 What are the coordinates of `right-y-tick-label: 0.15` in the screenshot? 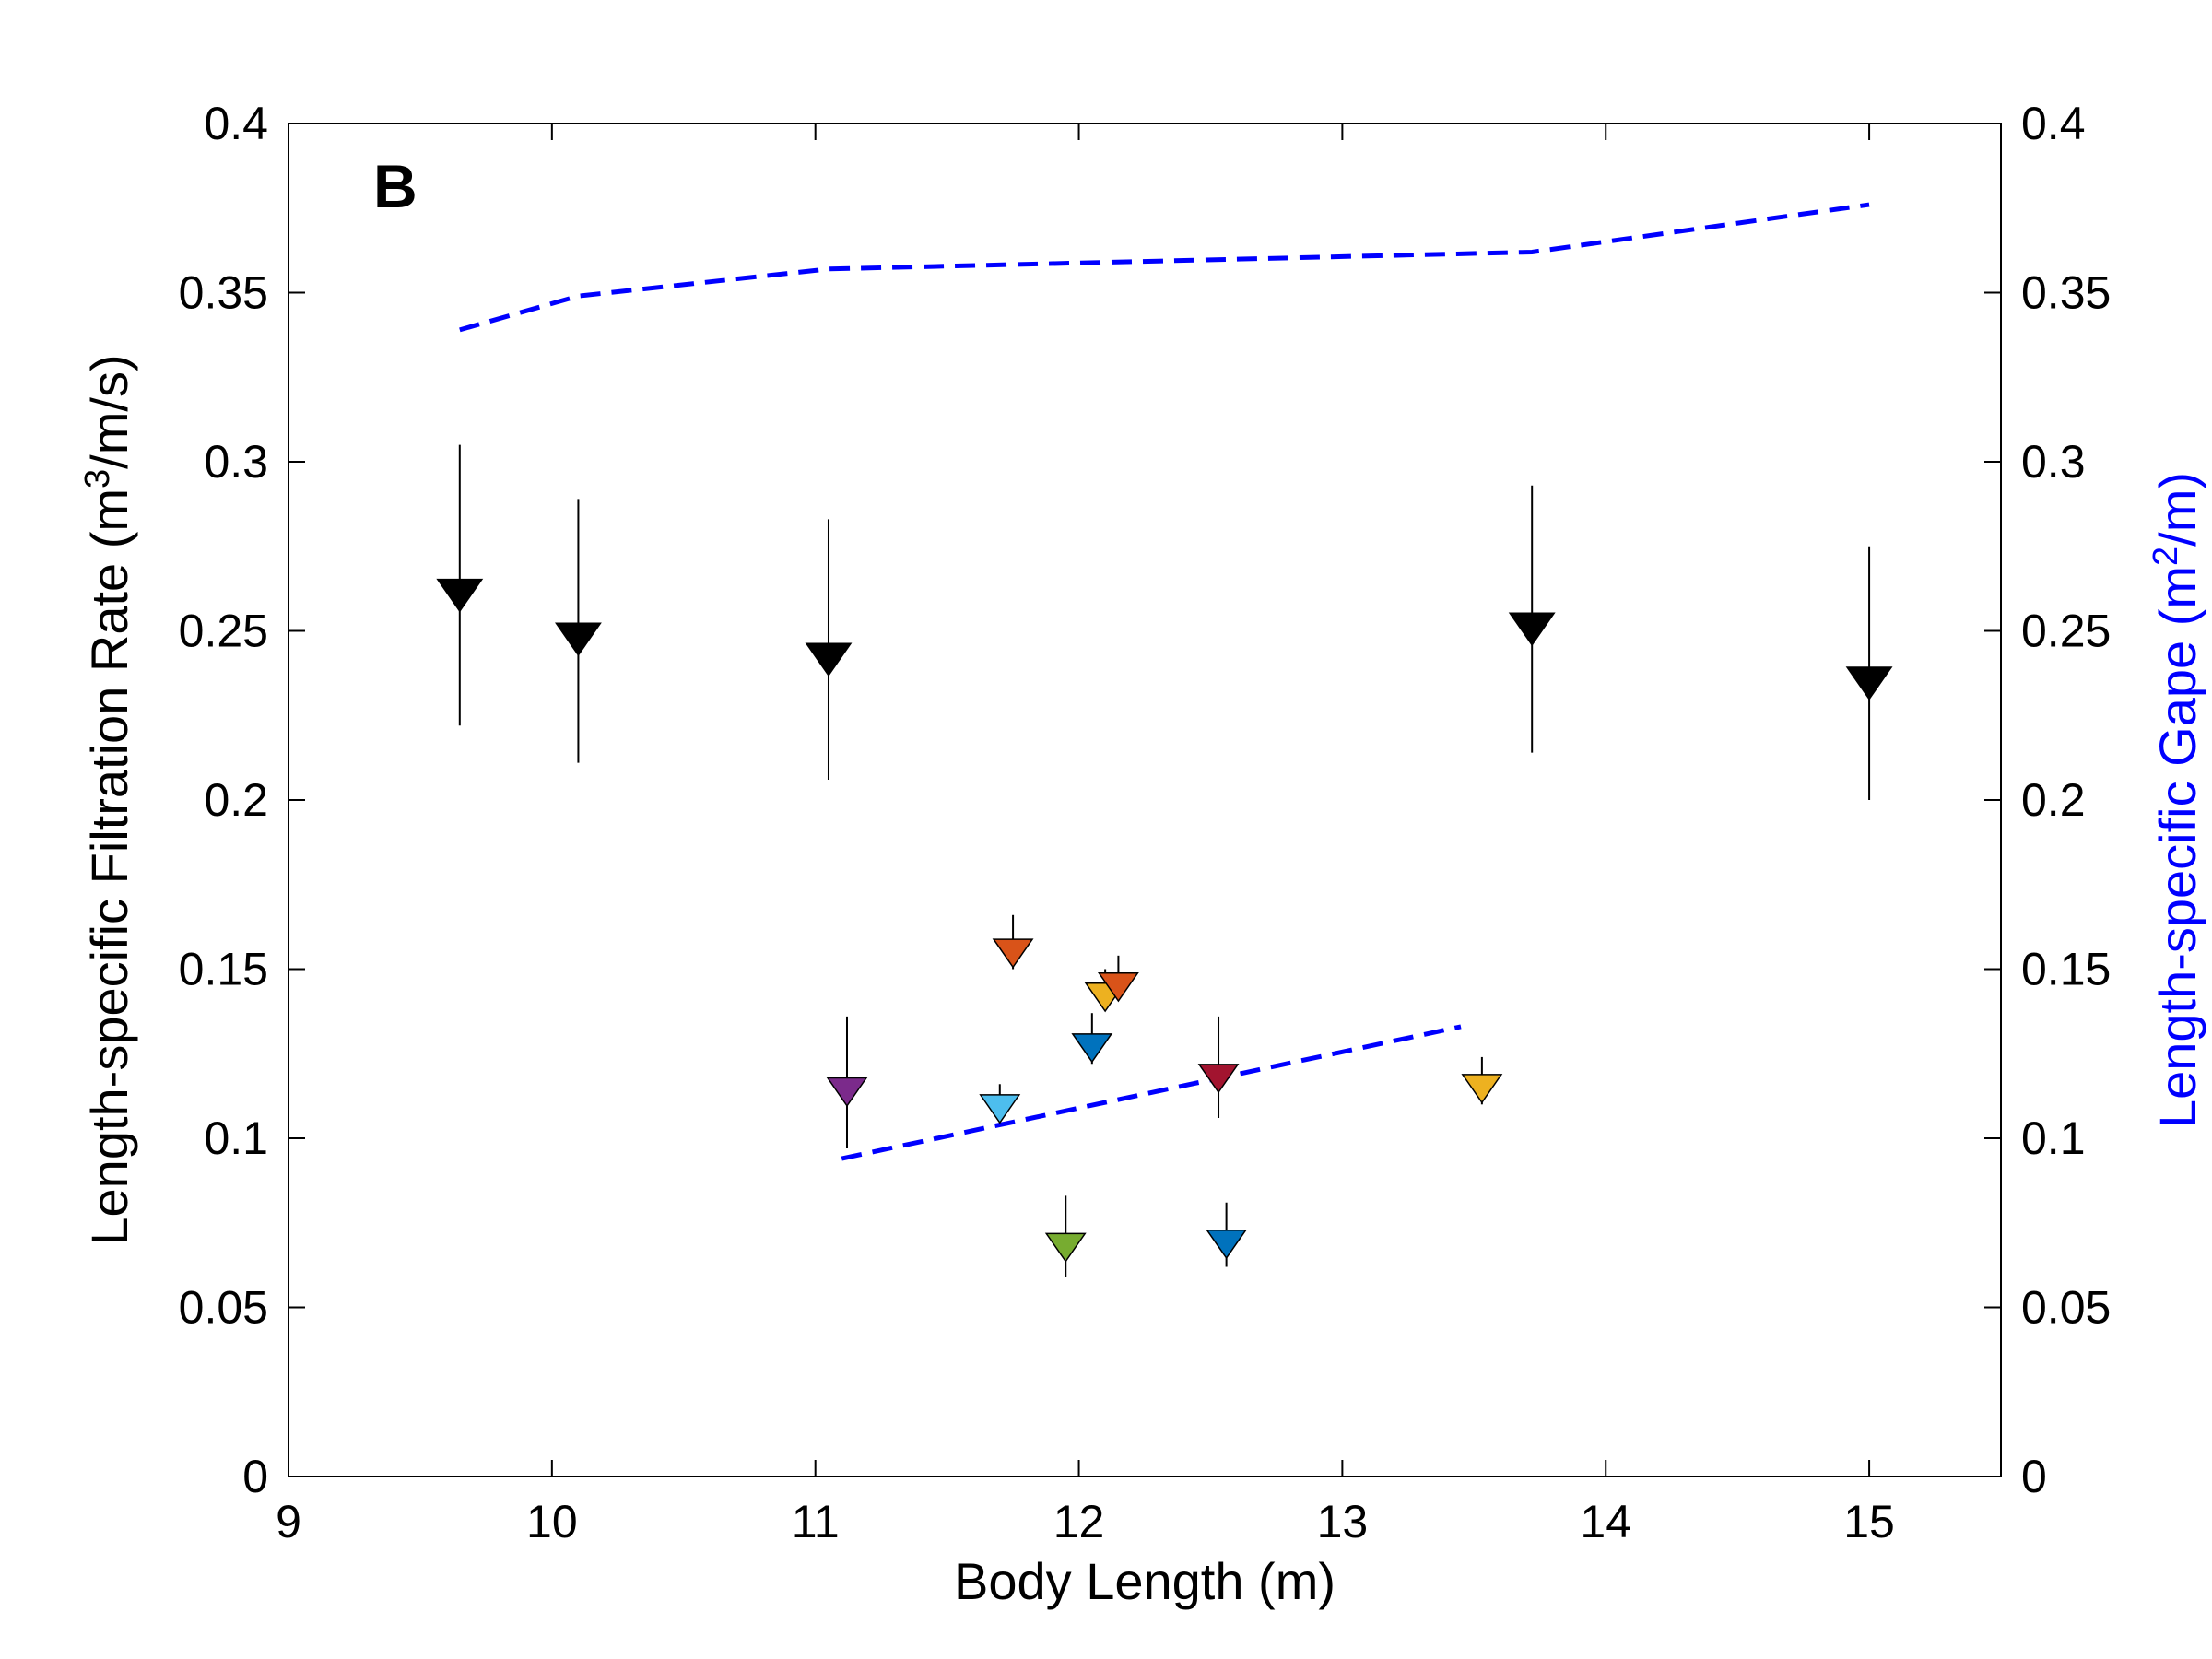 It's located at (2066, 969).